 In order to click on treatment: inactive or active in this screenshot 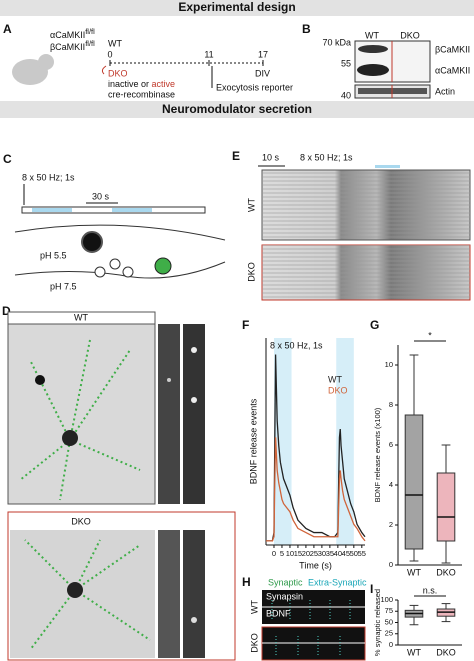, I will do `click(141, 84)`.